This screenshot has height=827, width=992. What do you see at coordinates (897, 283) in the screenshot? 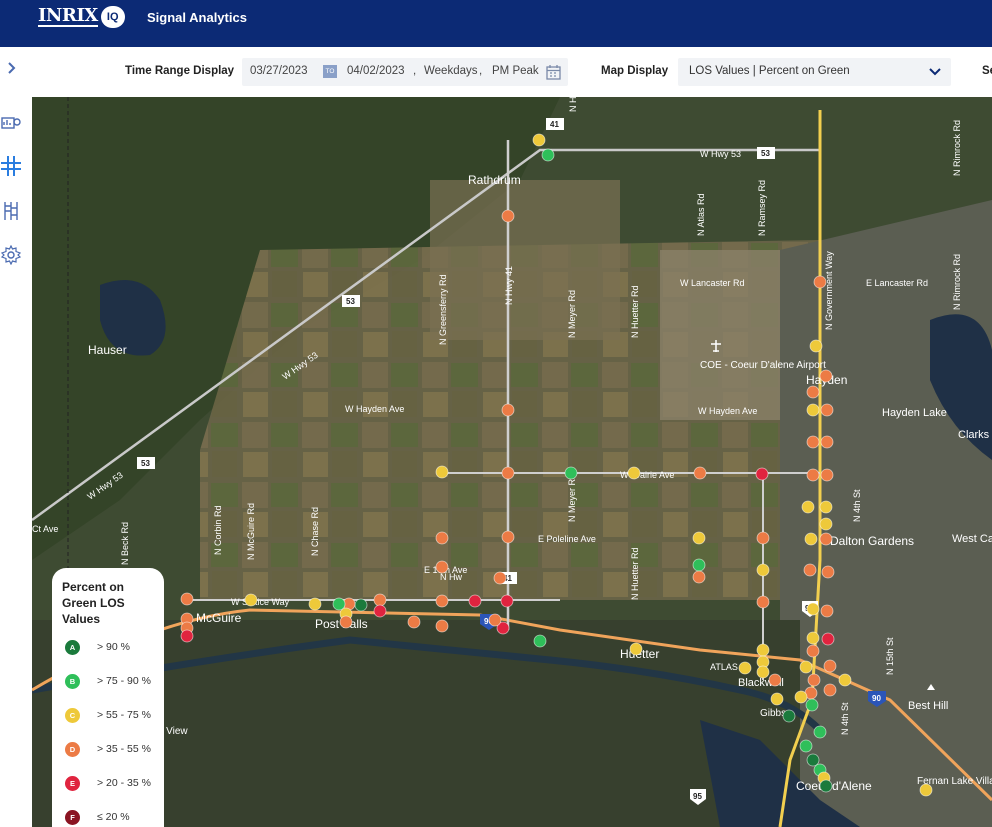
I see `map-label-e-lancaster-rd: E Lancaster Rd` at bounding box center [897, 283].